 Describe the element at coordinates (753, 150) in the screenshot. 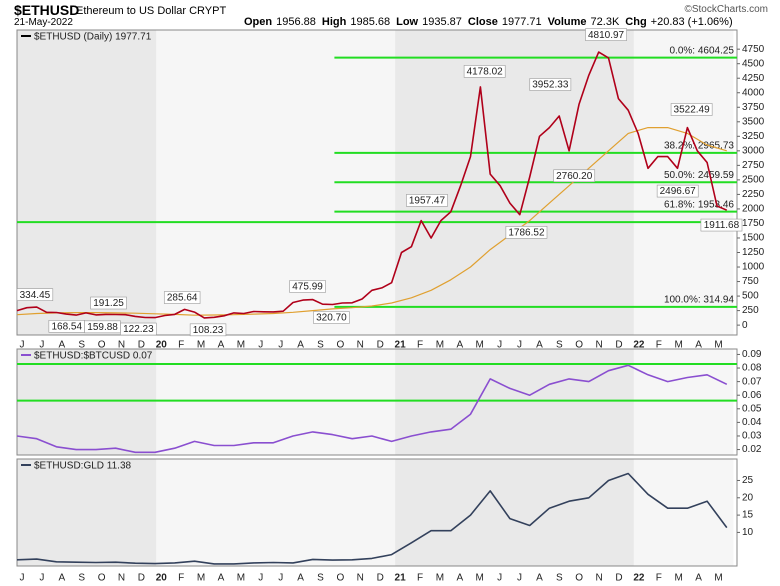

I see `y-tick-label: 3000` at that location.